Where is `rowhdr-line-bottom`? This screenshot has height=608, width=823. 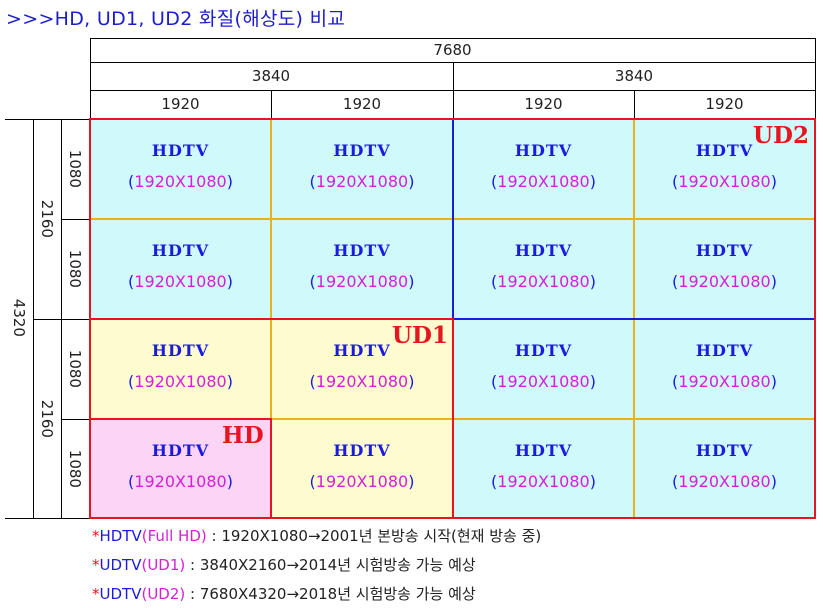 rowhdr-line-bottom is located at coordinates (47, 518).